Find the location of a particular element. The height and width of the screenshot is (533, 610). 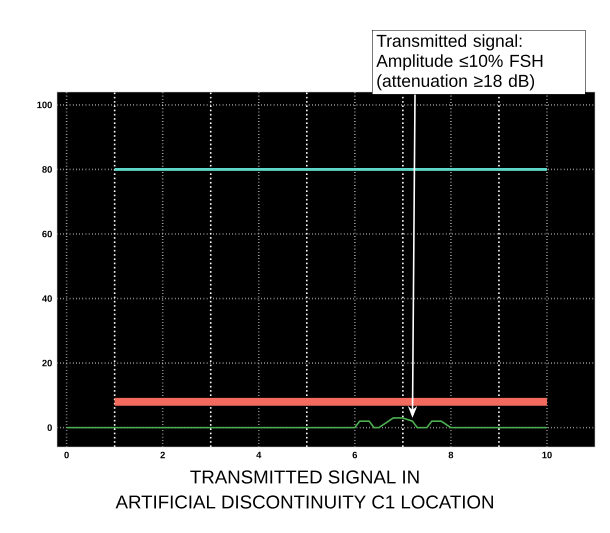

x-tick-label: 6 is located at coordinates (355, 455).